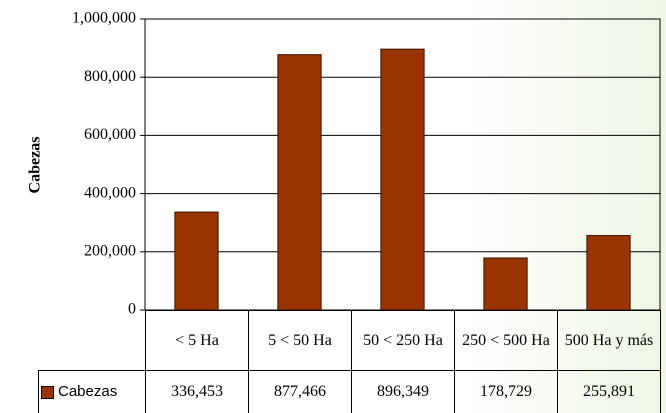 Image resolution: width=666 pixels, height=413 pixels. Describe the element at coordinates (609, 391) in the screenshot. I see `value-cell: 255,891` at that location.